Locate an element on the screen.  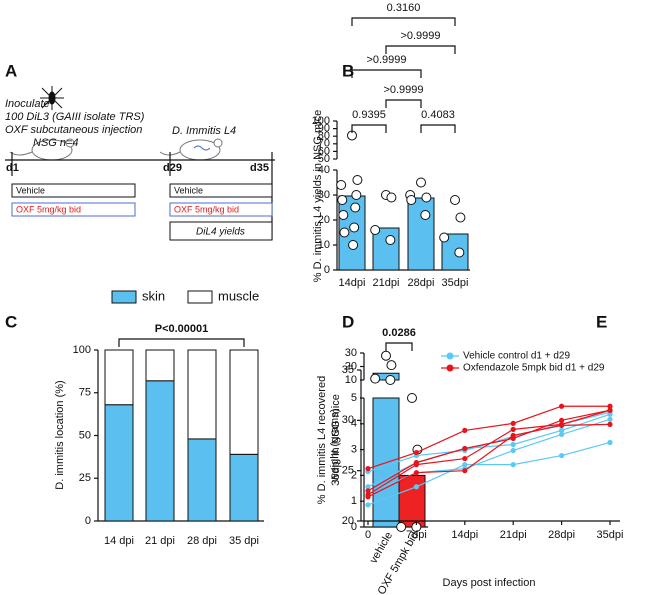
mosquito-icon is located at coordinates (52, 98).